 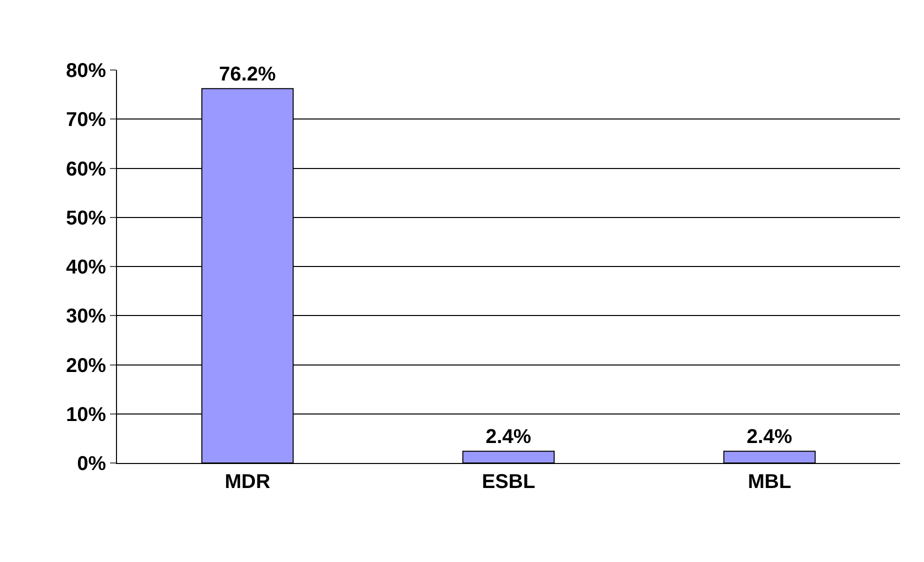 What do you see at coordinates (86, 71) in the screenshot?
I see `y-tick-label: 80%` at bounding box center [86, 71].